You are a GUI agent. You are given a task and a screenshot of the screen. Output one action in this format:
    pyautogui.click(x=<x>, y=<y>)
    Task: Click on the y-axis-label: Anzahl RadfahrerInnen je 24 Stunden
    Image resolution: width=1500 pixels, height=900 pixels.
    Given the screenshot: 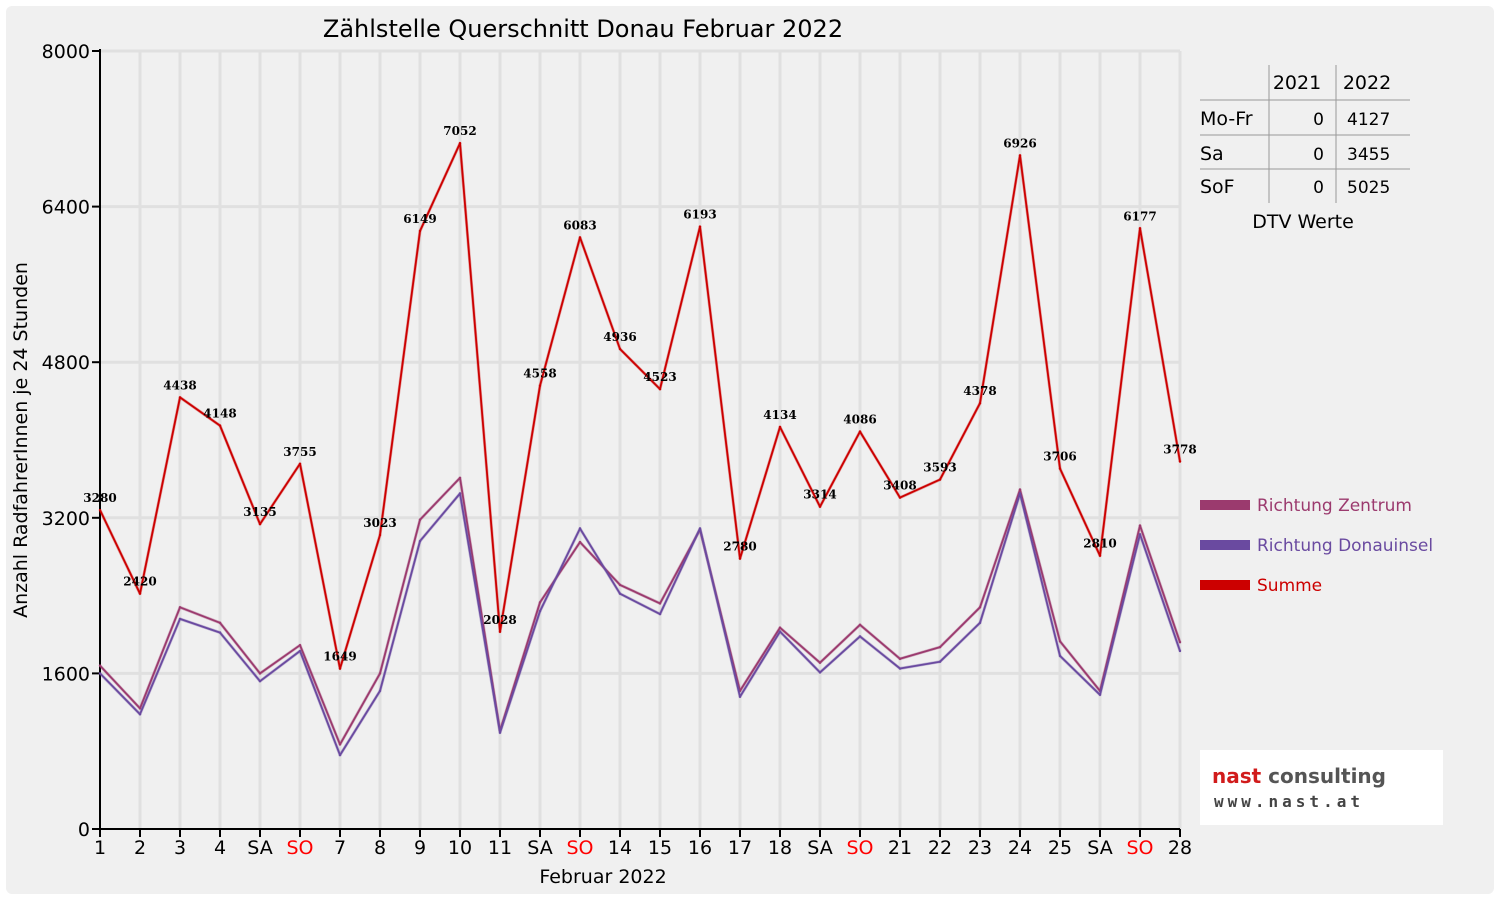 What is the action you would take?
    pyautogui.click(x=21, y=440)
    